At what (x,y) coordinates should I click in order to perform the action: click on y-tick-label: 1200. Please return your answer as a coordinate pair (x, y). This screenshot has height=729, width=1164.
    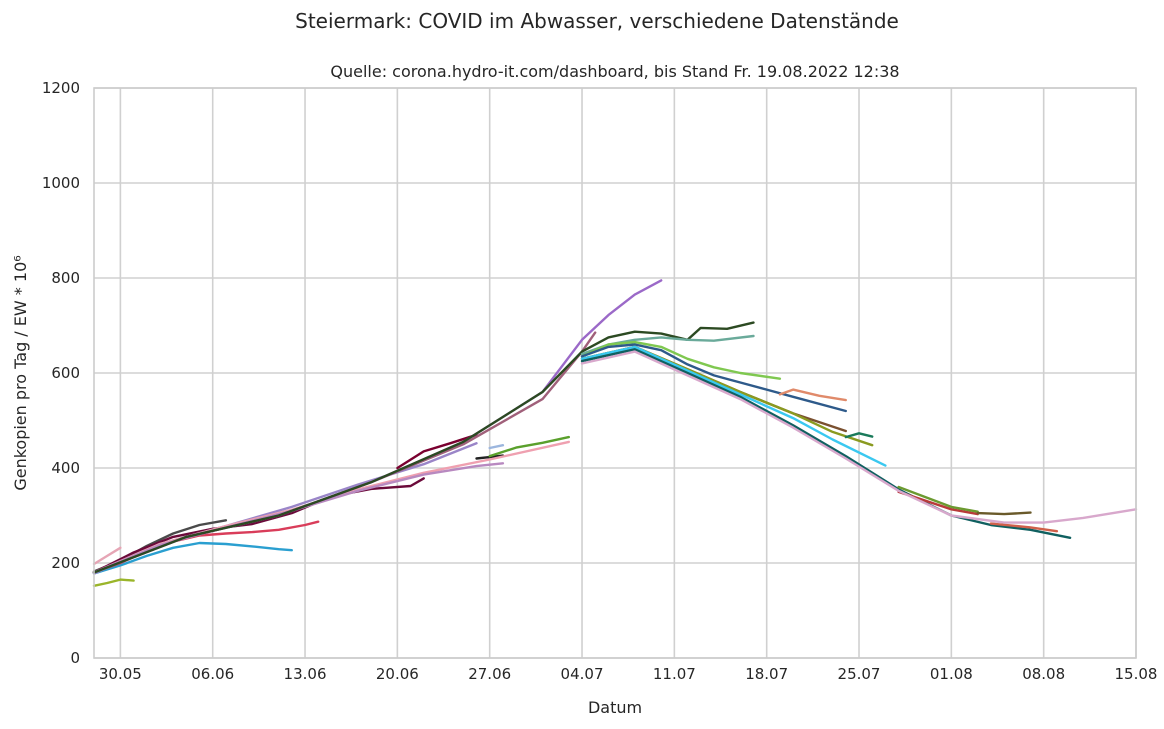
    Looking at the image, I should click on (61, 88).